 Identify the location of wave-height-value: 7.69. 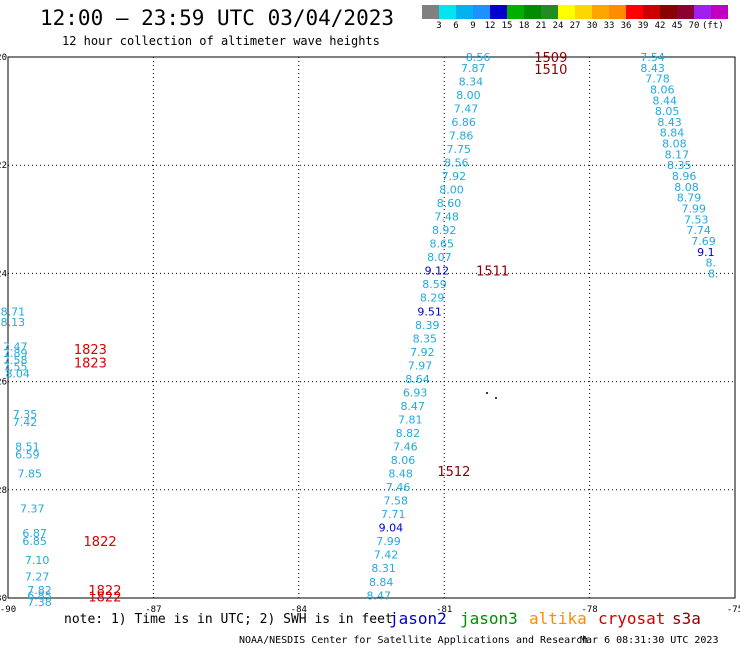
(703, 241).